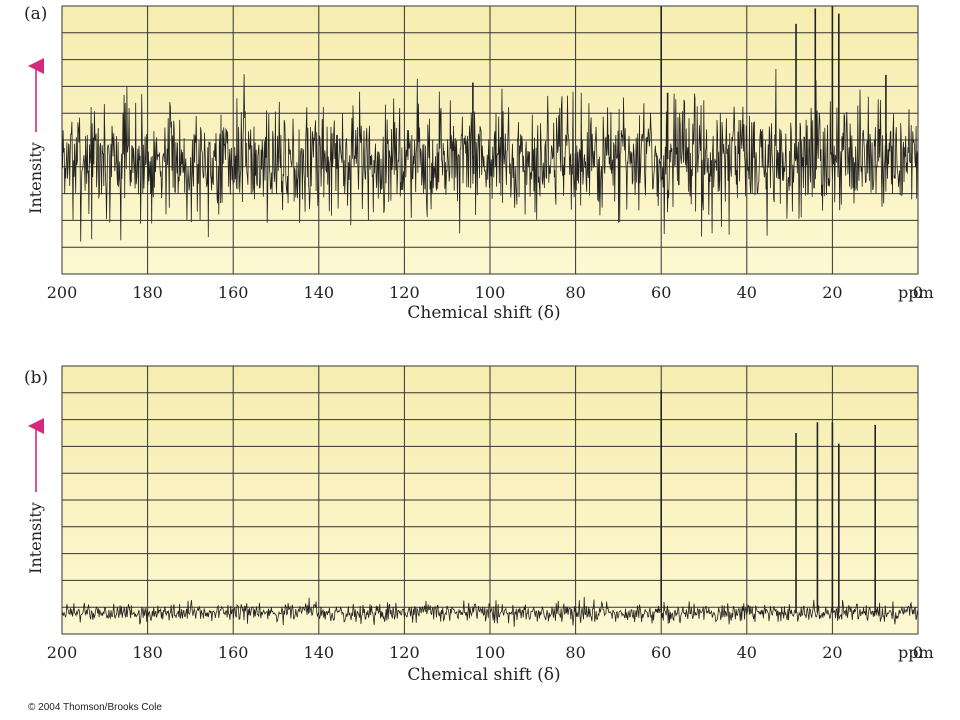 This screenshot has width=960, height=720. I want to click on y-axis-label-b: Intensity, so click(35, 538).